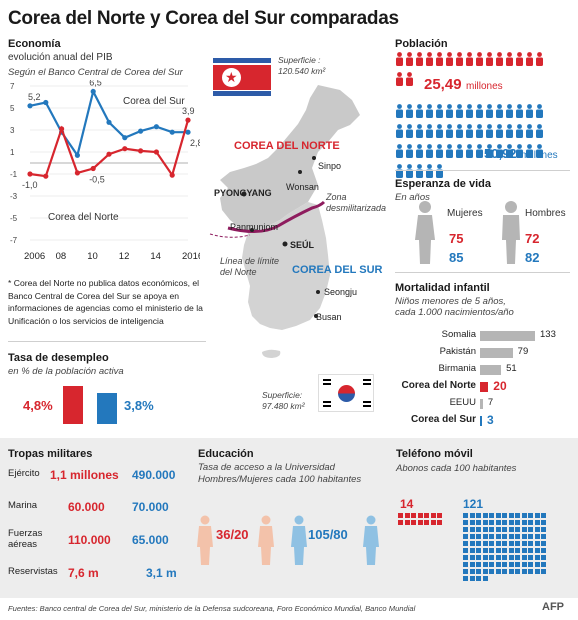 Image resolution: width=578 pixels, height=620 pixels. I want to click on military-row: Ejército 1,1 millones 490.000, so click(99, 482).